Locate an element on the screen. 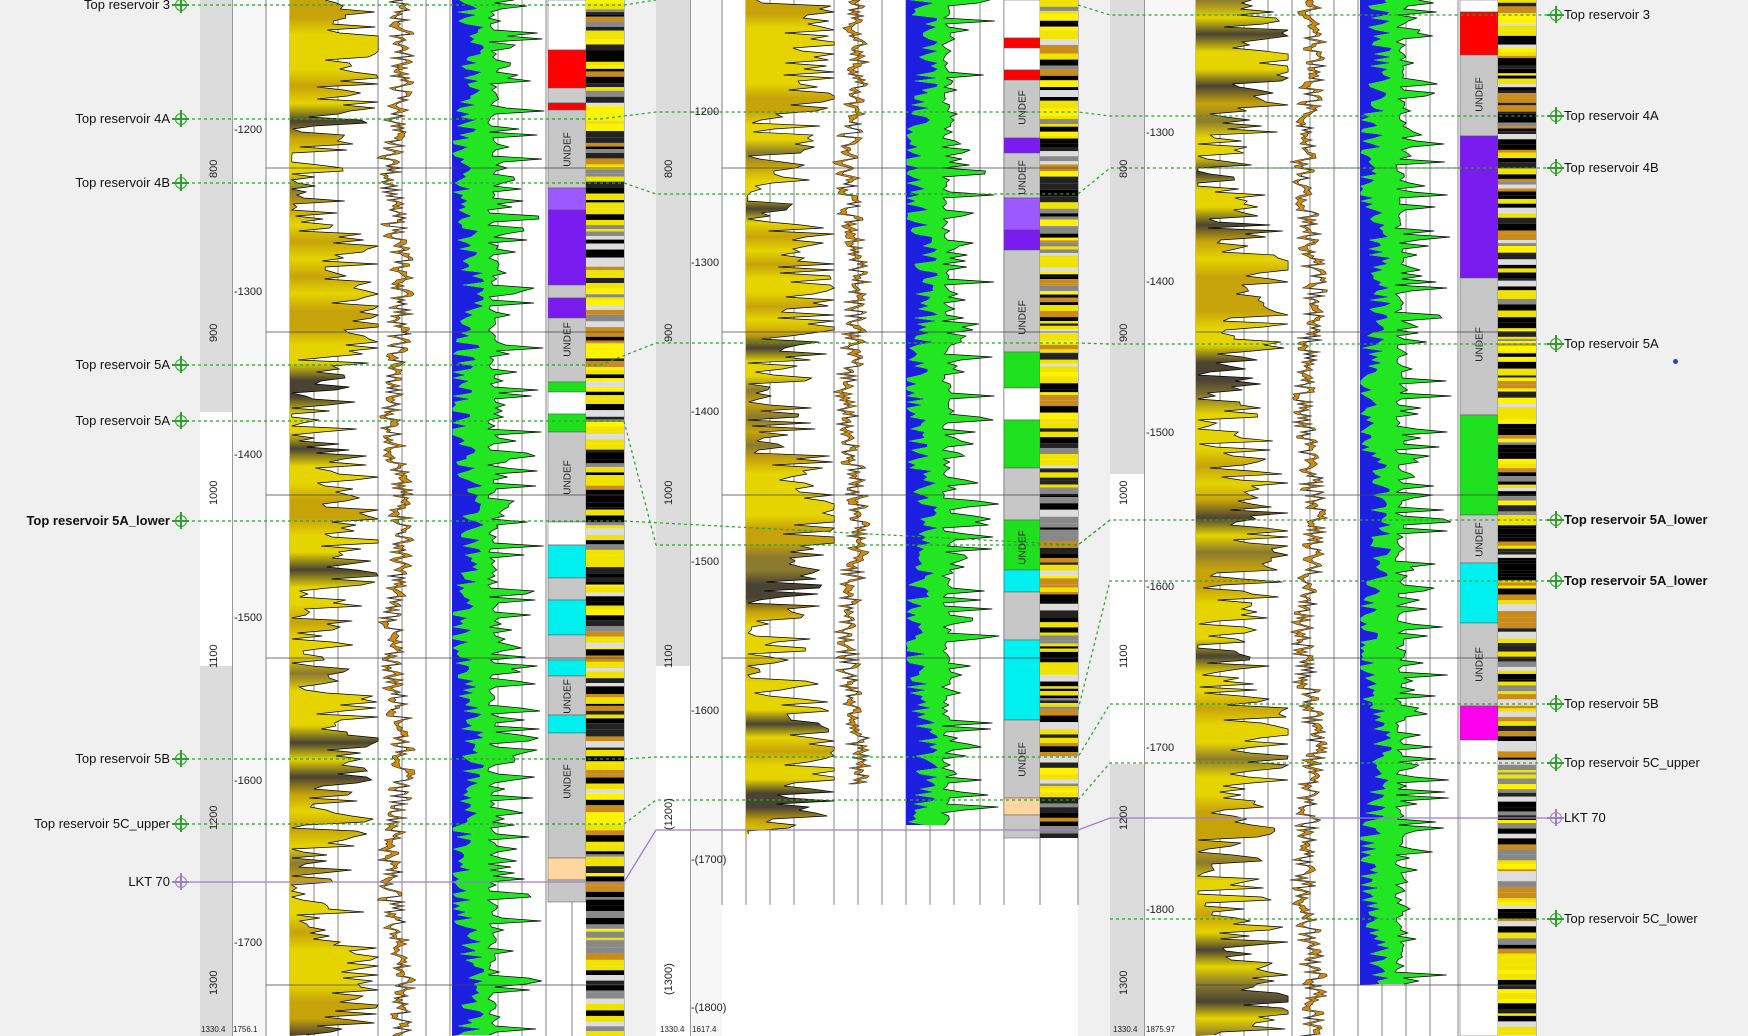  marker-label-right: Top reservoir 5C_lower is located at coordinates (1631, 918).